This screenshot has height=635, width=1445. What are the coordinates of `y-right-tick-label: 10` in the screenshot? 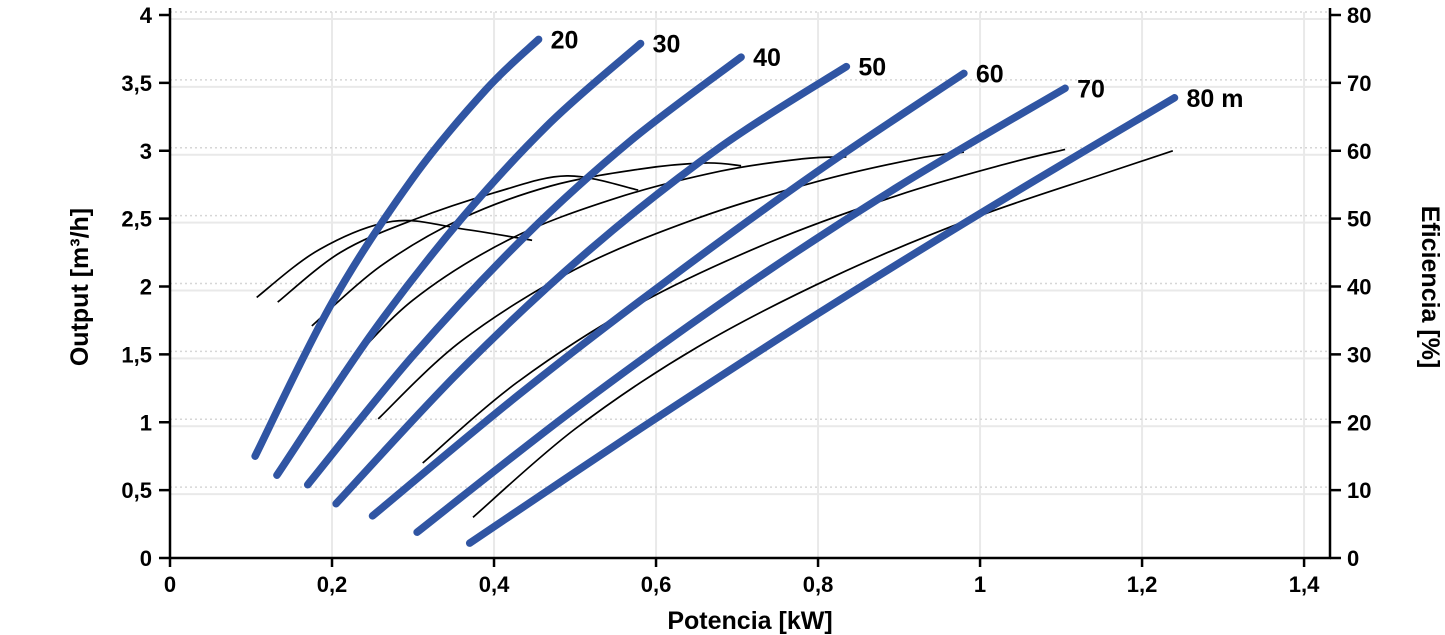 It's located at (1359, 490).